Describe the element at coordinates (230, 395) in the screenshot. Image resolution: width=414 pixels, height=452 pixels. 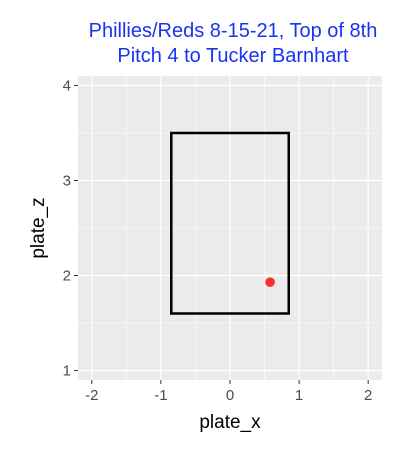
I see `x-tick-label: 0` at that location.